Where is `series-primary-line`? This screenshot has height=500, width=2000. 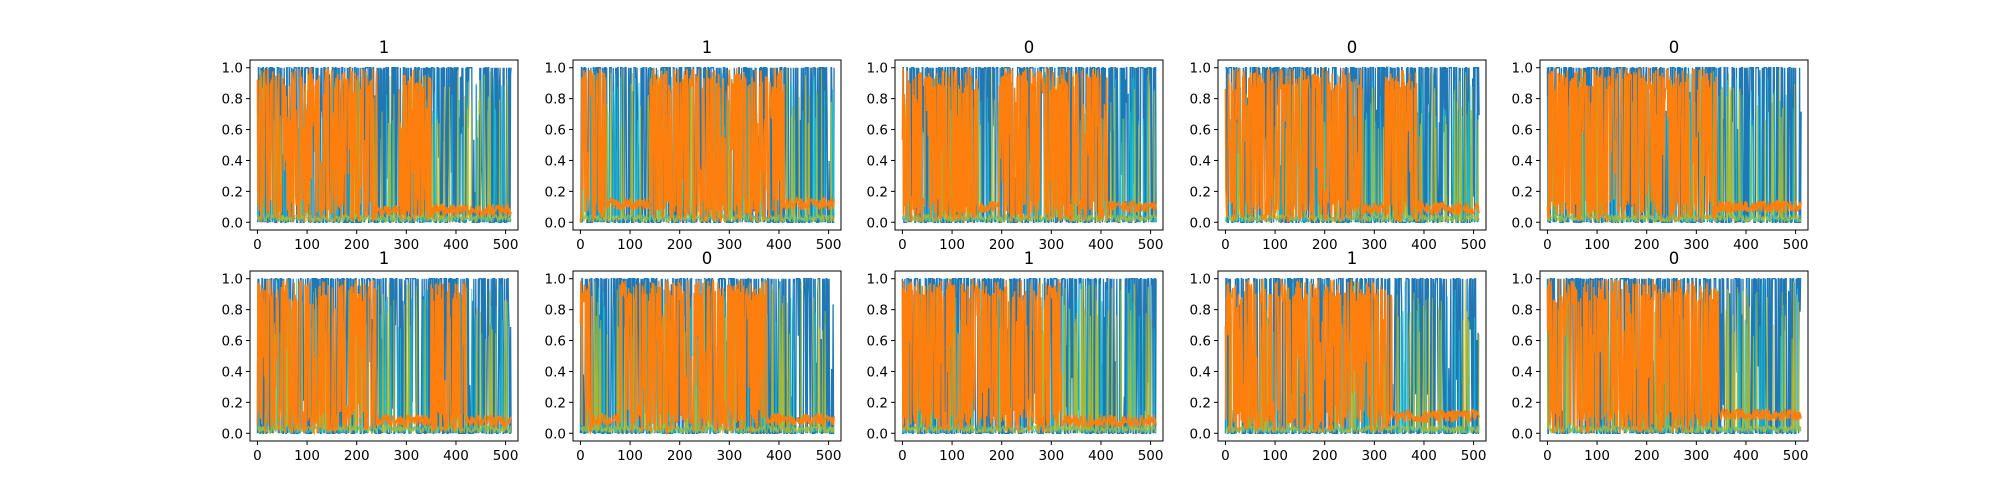
series-primary-line is located at coordinates (1352, 356).